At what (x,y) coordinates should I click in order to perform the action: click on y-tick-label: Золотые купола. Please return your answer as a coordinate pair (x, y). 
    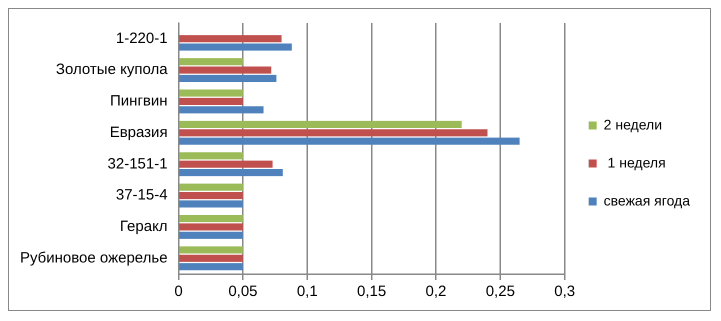
    Looking at the image, I should click on (112, 69).